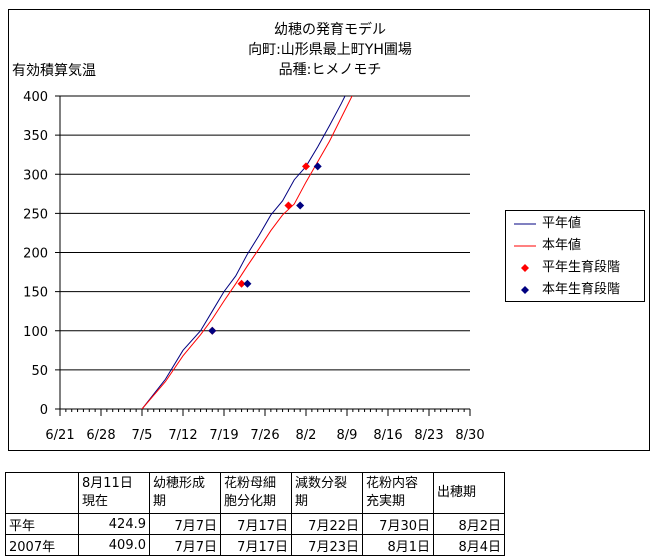 The width and height of the screenshot is (660, 556). What do you see at coordinates (525, 268) in the screenshot?
I see `legend-symbol-normal-stage` at bounding box center [525, 268].